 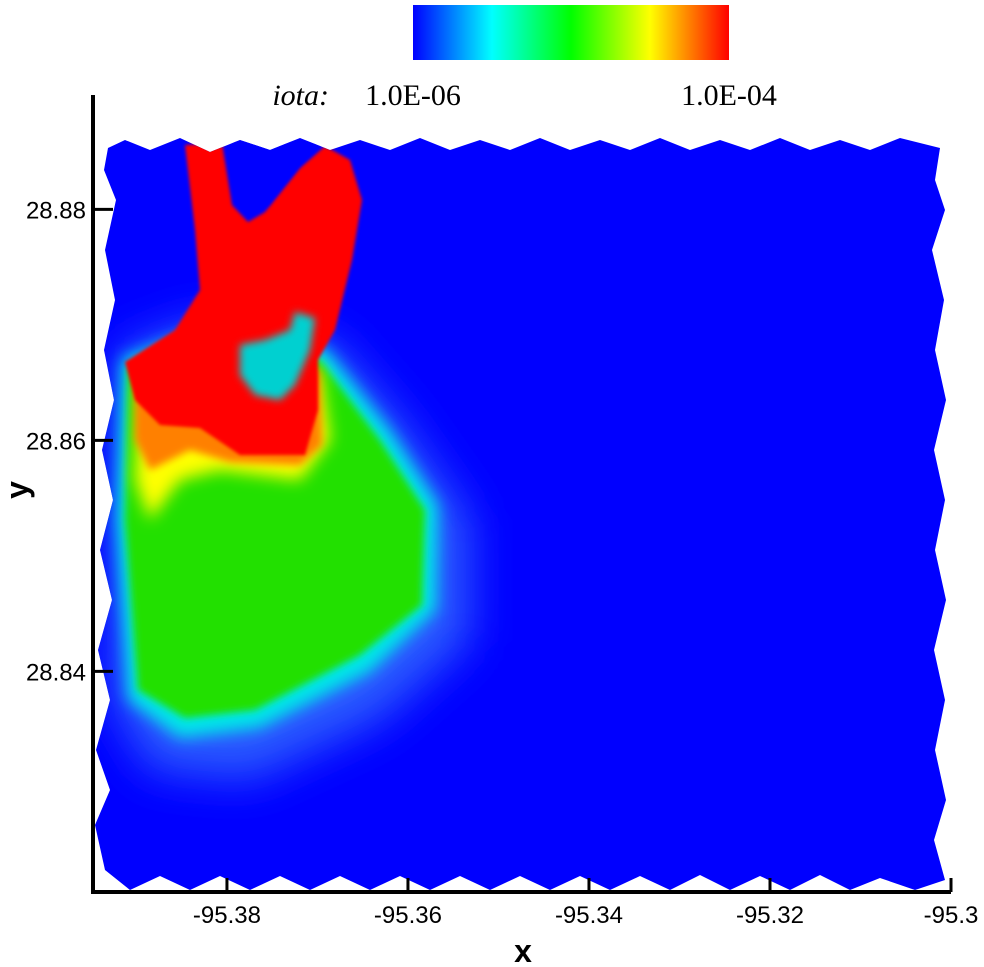 I want to click on x-tick-label: -95.32, so click(x=770, y=915).